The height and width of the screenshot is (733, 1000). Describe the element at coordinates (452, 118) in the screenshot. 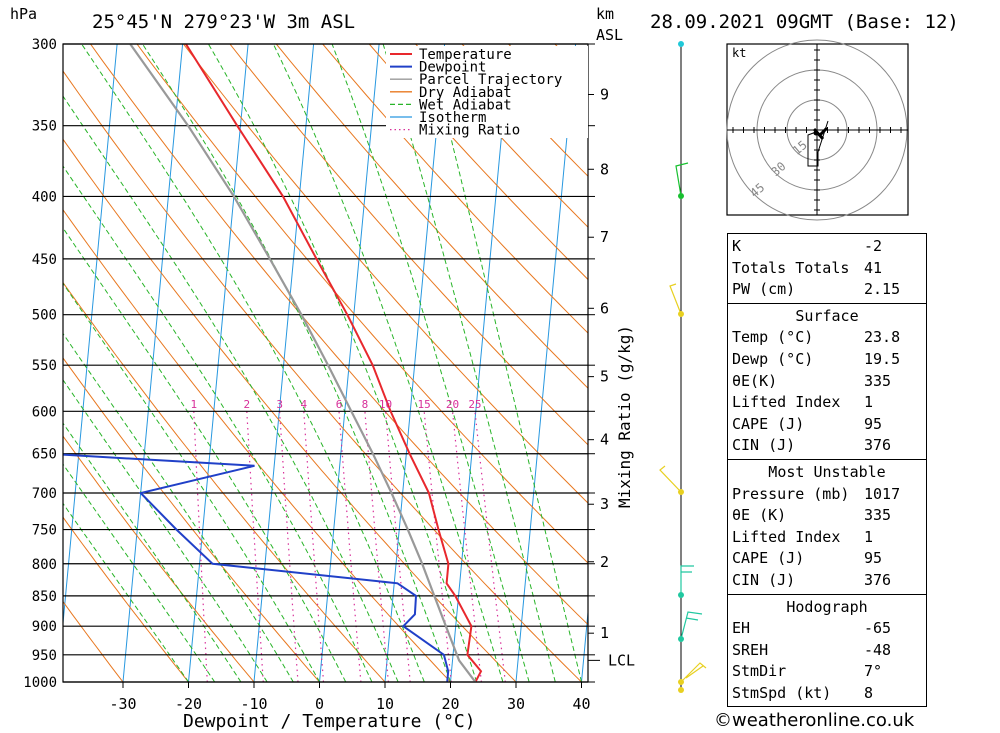

I see `legend-entry: Isotherm` at that location.